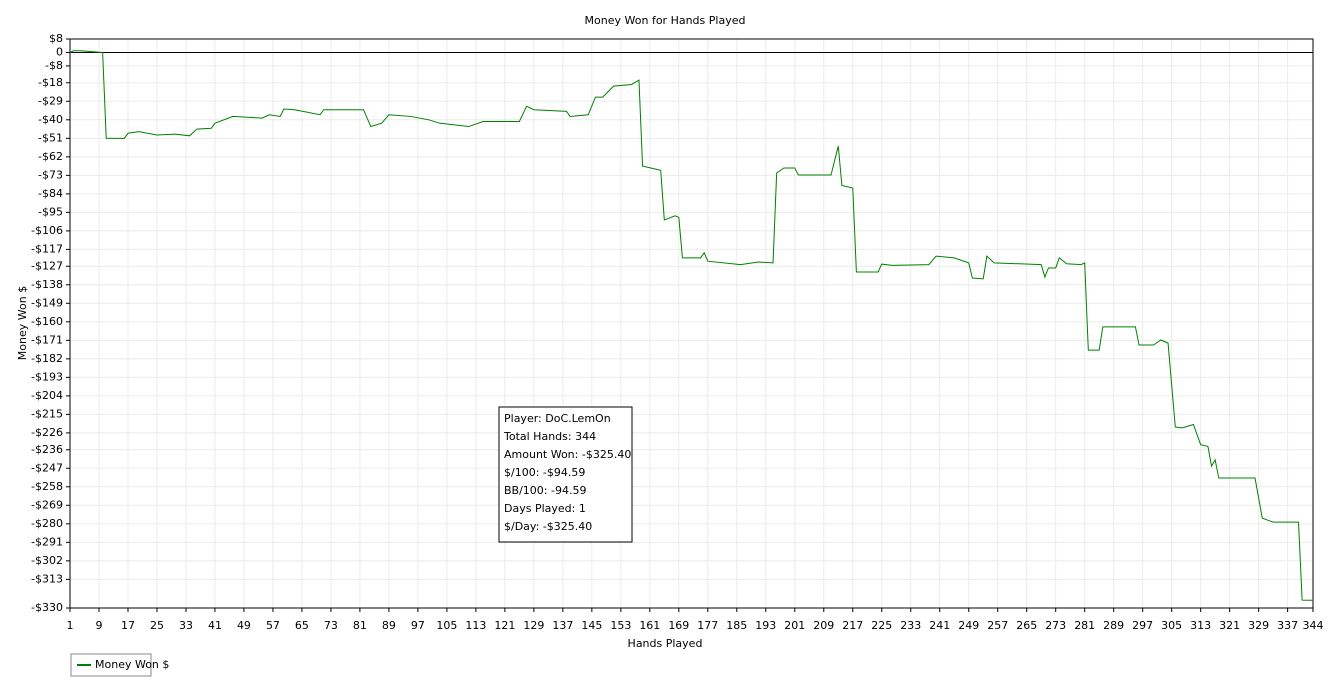 The image size is (1331, 693). I want to click on x-tick-label: 89, so click(389, 625).